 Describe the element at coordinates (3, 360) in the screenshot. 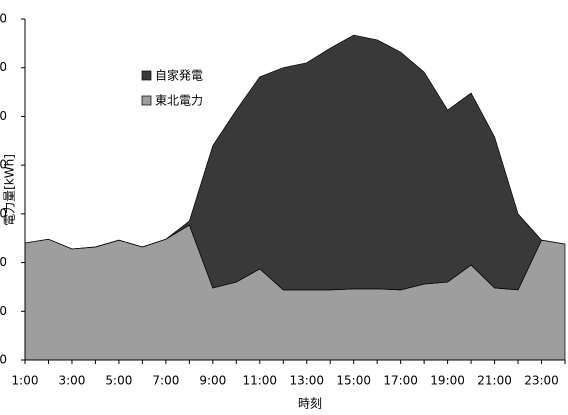

I see `y-tick-label: 0` at that location.